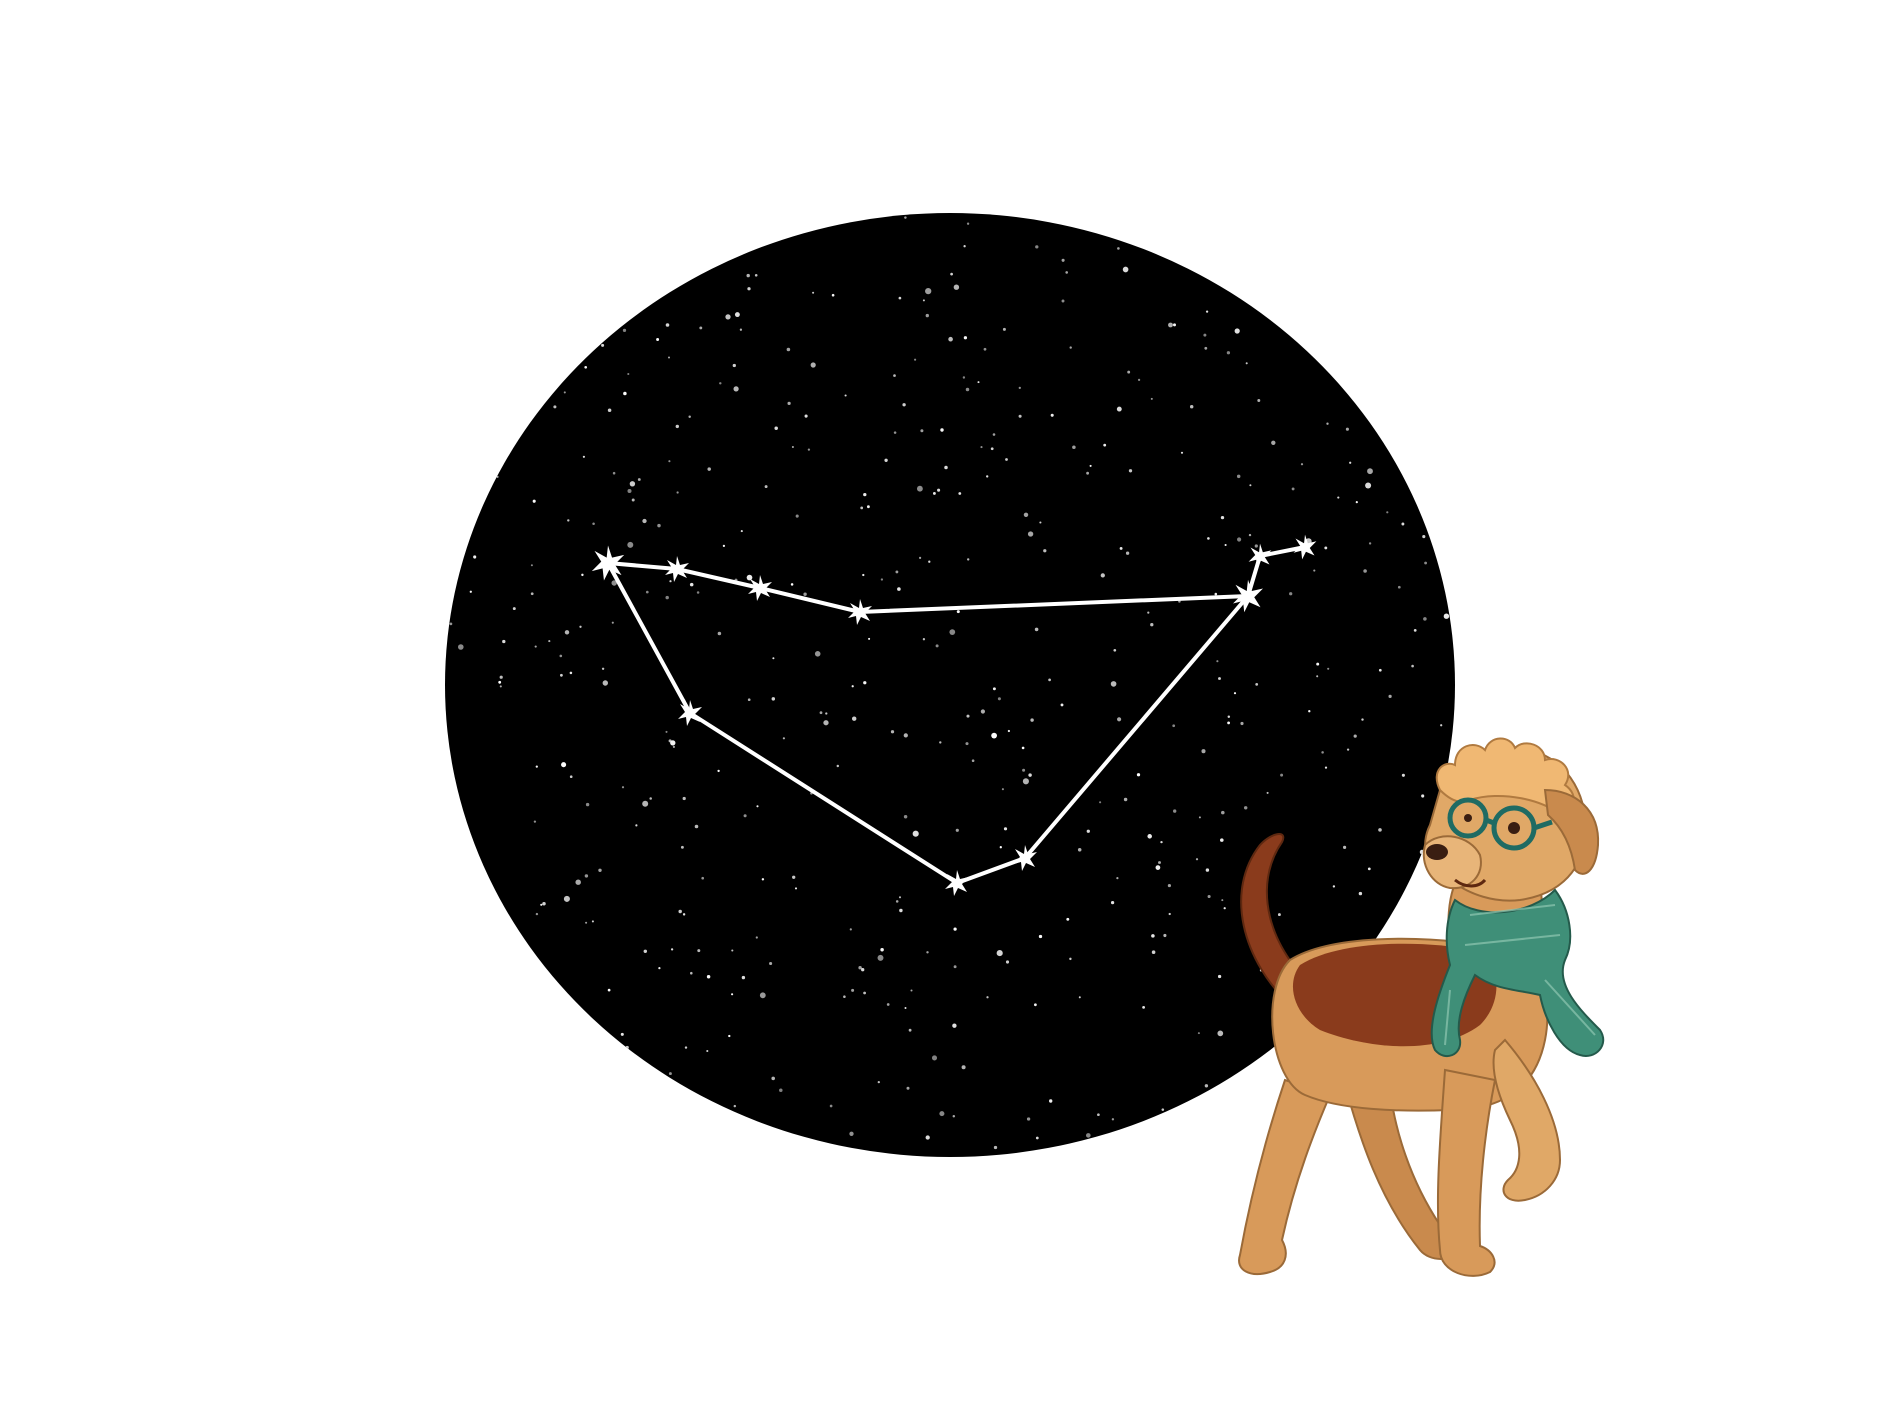 The image size is (1890, 1417). I want to click on dog-ear, so click(1571, 831).